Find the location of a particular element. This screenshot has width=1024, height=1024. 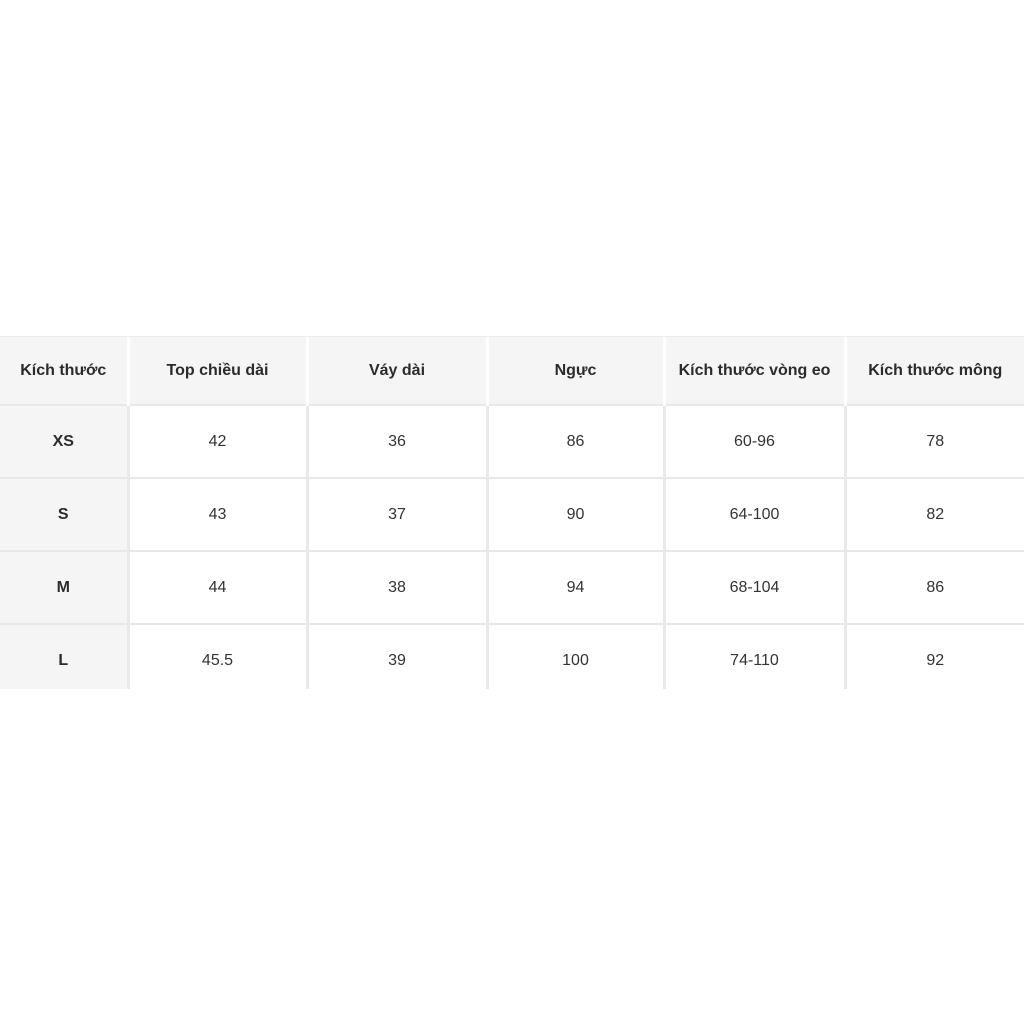

cell-top-length: 43 is located at coordinates (218, 515).